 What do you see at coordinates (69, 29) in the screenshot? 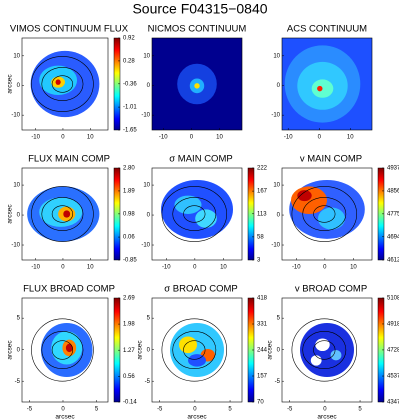
I see `panel-title: VIMOS CONTINUUM FLUX` at bounding box center [69, 29].